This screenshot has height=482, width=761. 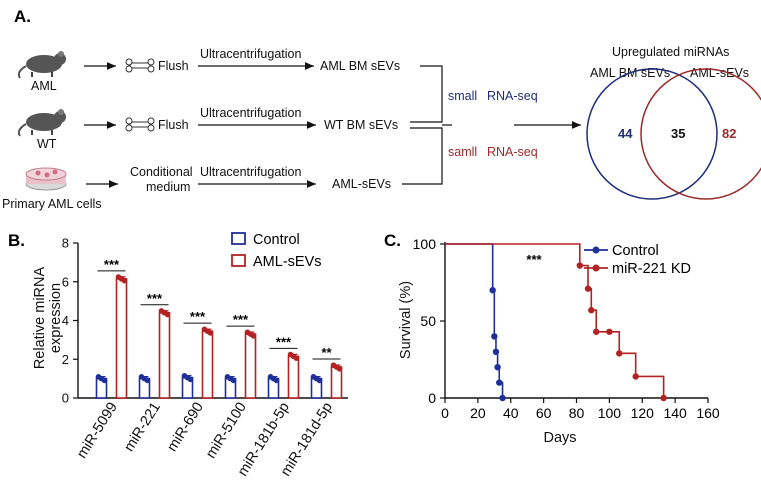 What do you see at coordinates (445, 413) in the screenshot?
I see `x-tick-label: 0` at bounding box center [445, 413].